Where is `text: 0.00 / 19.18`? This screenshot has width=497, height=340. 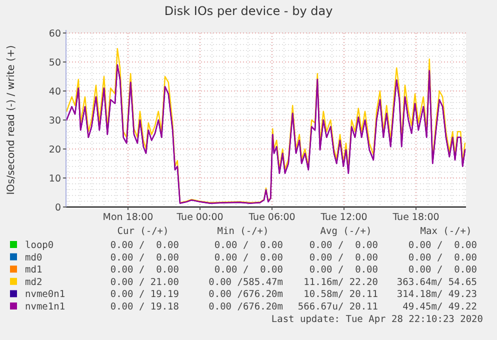
text: 0.00 / 19.18 is located at coordinates (145, 307).